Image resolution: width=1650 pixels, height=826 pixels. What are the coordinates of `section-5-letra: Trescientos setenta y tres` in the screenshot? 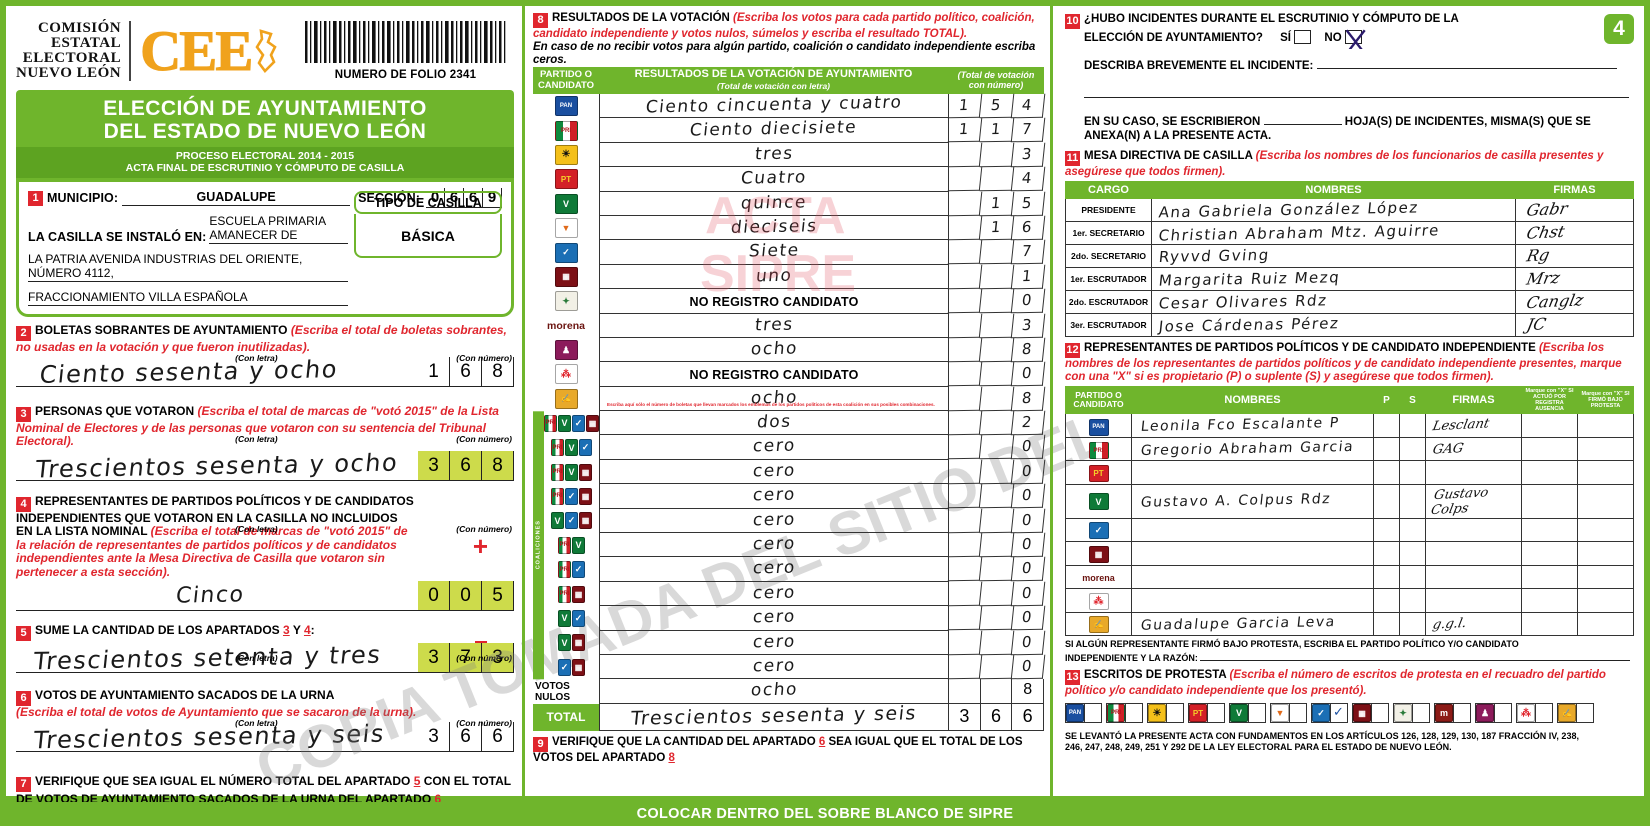 It's located at (207, 658).